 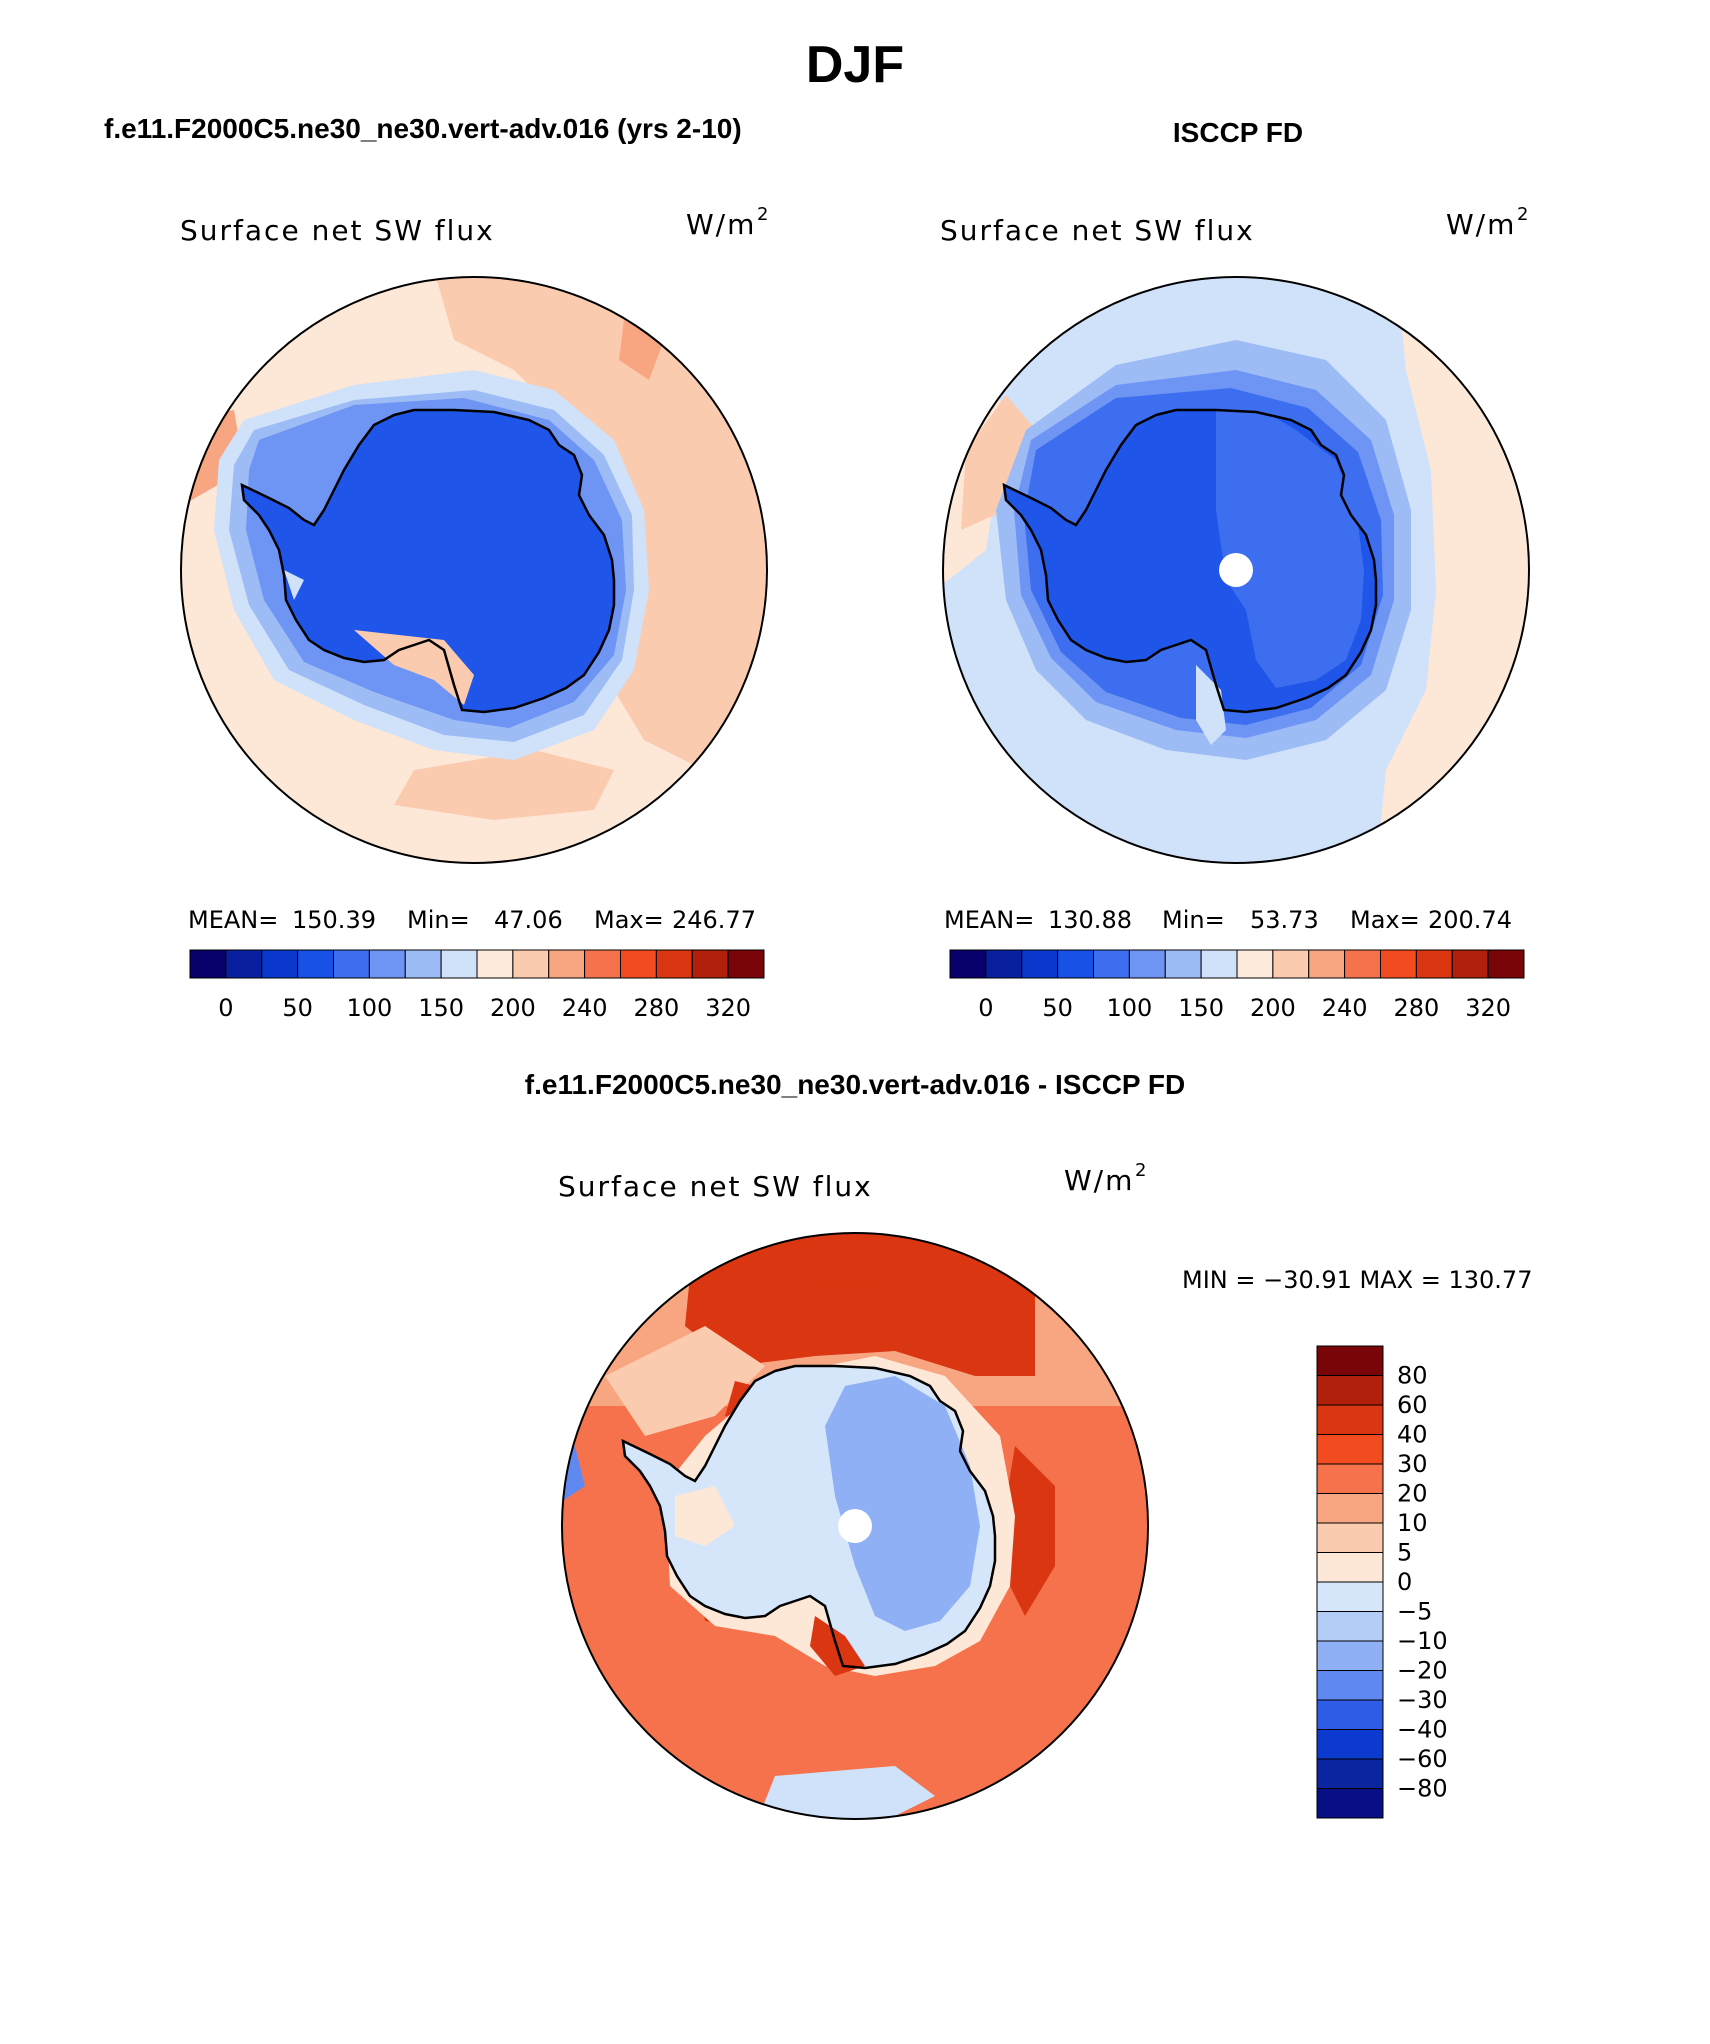 What do you see at coordinates (1097, 230) in the screenshot?
I see `obs-variable-label: Surface net SW flux` at bounding box center [1097, 230].